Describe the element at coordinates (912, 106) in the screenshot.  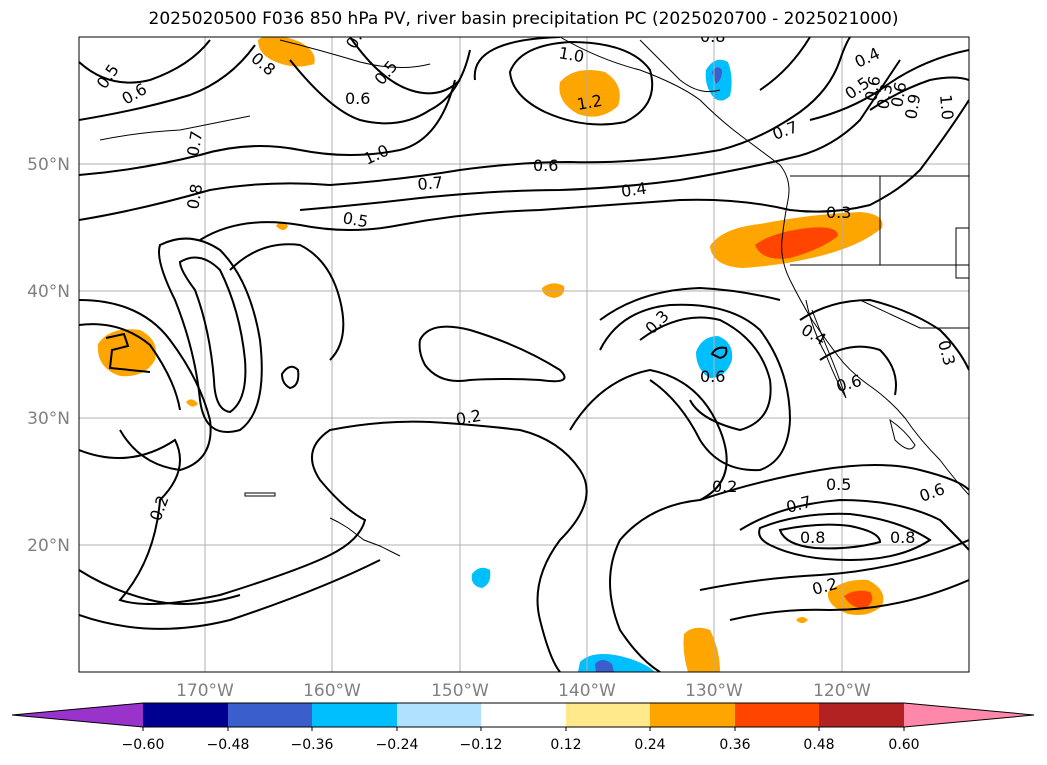
I see `contour-label: 0.9` at that location.